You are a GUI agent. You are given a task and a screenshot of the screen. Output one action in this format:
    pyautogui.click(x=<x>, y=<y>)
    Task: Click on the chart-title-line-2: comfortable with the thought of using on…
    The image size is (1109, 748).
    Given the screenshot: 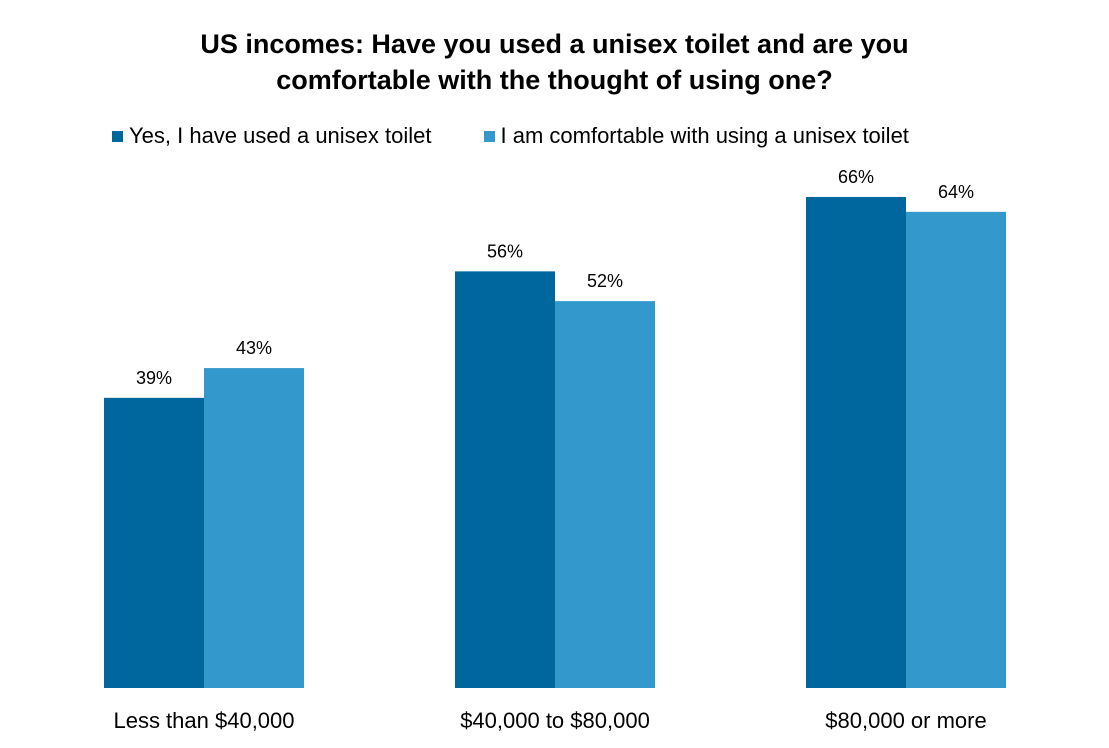 What is the action you would take?
    pyautogui.click(x=554, y=80)
    